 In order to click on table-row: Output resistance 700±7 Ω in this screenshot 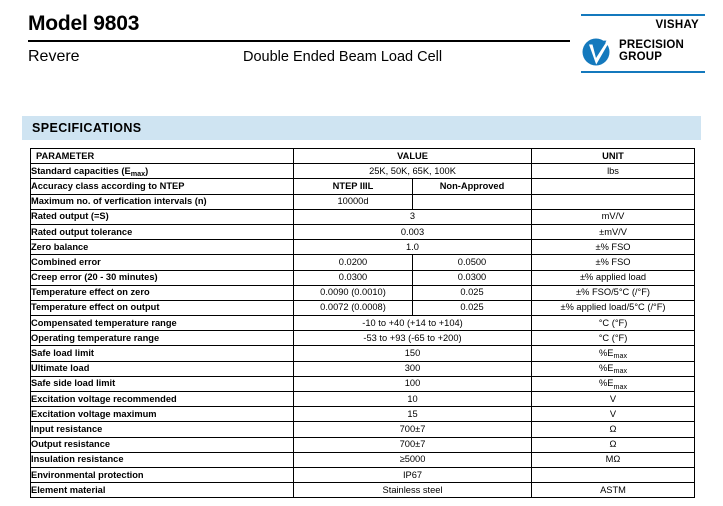, I will do `click(363, 444)`.